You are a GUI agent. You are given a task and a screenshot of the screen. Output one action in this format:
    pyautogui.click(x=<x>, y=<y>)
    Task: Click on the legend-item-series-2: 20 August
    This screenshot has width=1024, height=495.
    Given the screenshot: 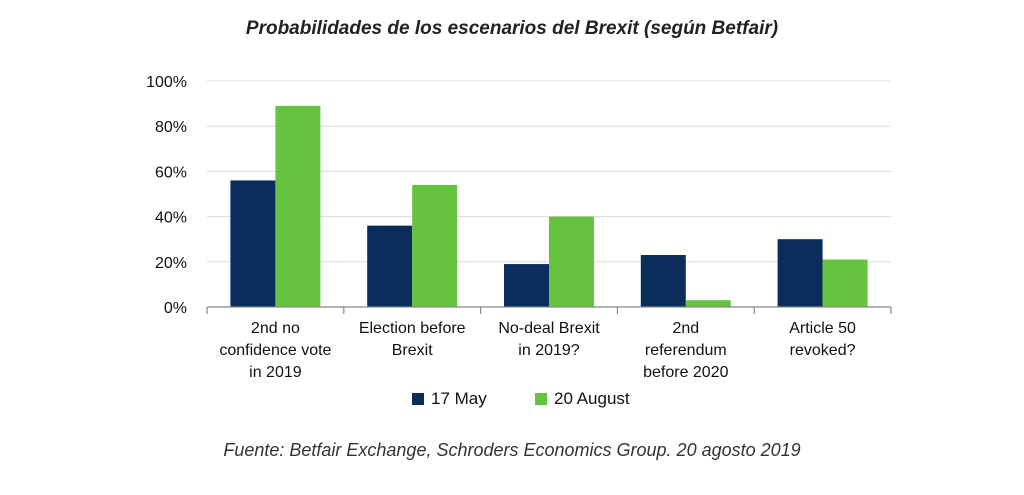 What is the action you would take?
    pyautogui.click(x=582, y=399)
    